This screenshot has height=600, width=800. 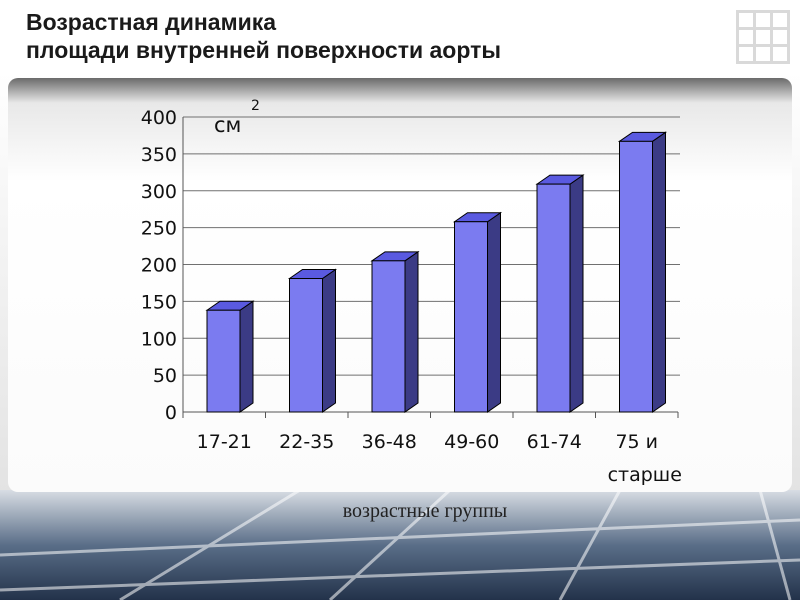 What do you see at coordinates (306, 442) in the screenshot?
I see `x-tick-label: 22-35` at bounding box center [306, 442].